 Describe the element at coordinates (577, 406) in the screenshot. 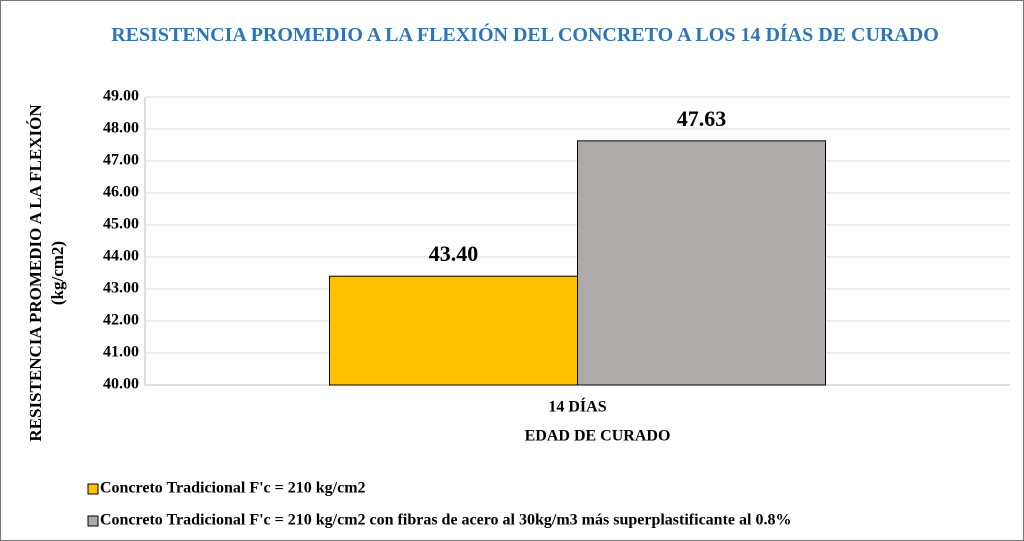

I see `x-tick-label: 14 DÍAS` at that location.